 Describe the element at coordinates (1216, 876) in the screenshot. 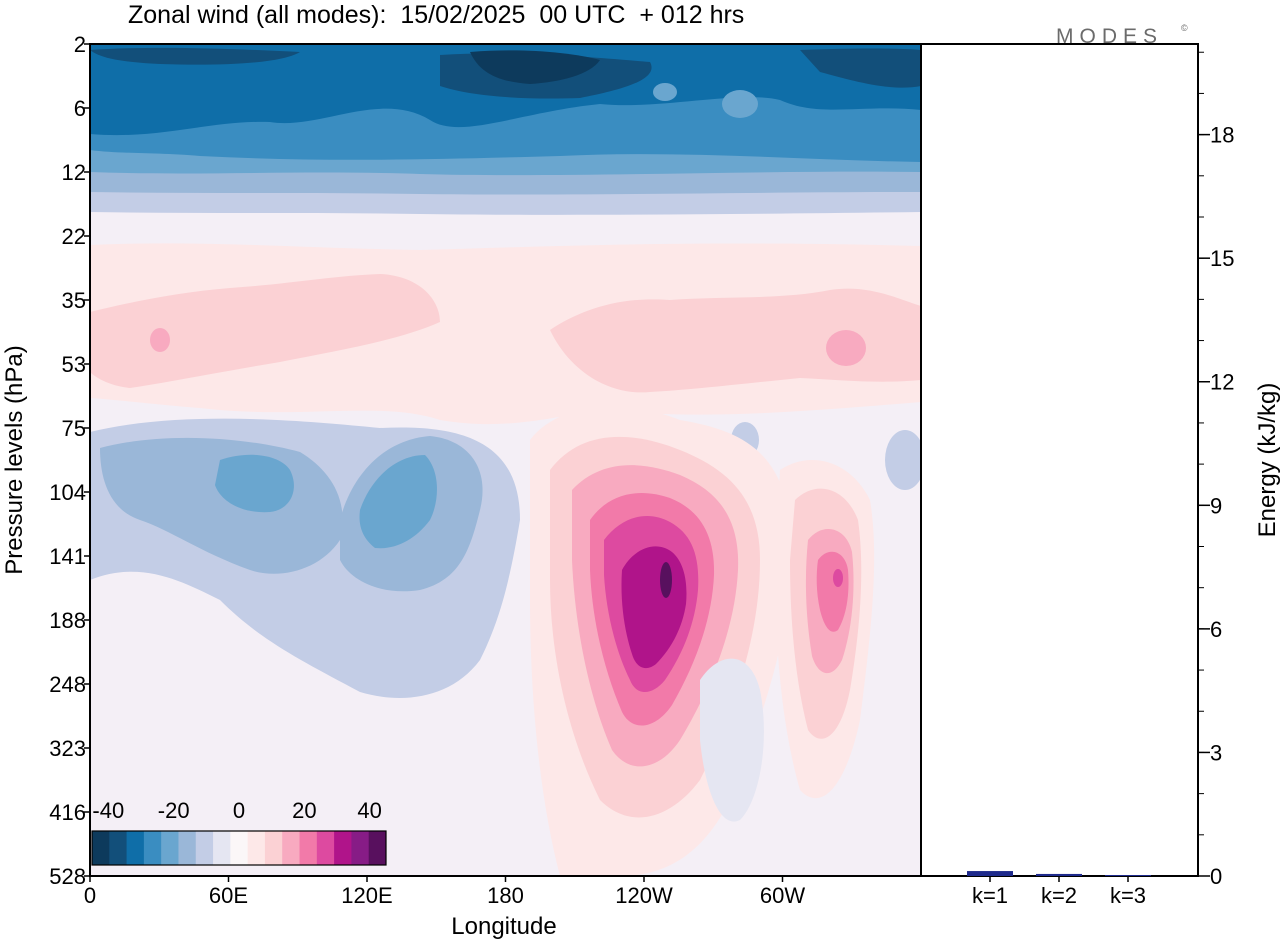

I see `energy-tick-label: 0` at that location.